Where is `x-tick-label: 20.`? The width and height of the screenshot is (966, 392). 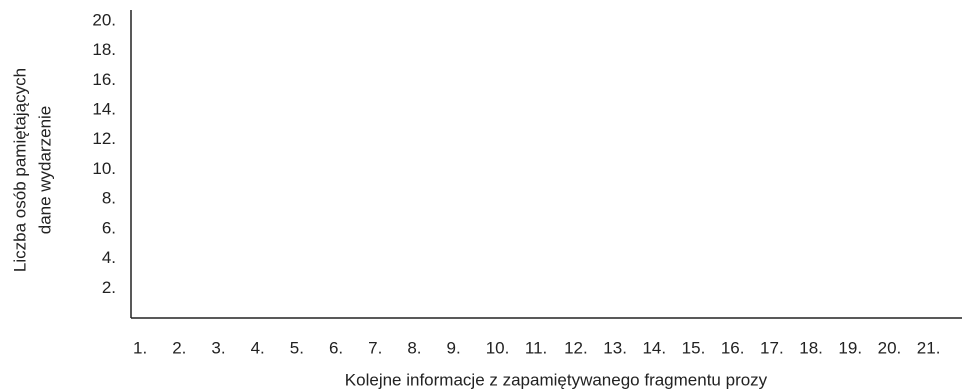
x-tick-label: 20. is located at coordinates (890, 347).